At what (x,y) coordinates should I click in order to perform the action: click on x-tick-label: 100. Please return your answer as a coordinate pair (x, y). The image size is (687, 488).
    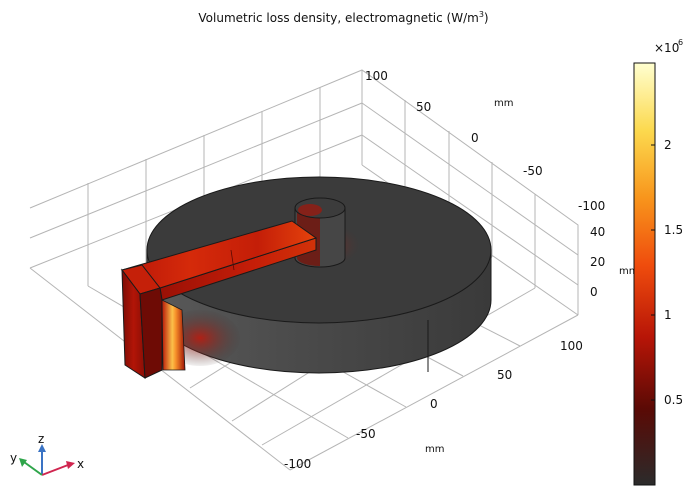
    Looking at the image, I should click on (571, 346).